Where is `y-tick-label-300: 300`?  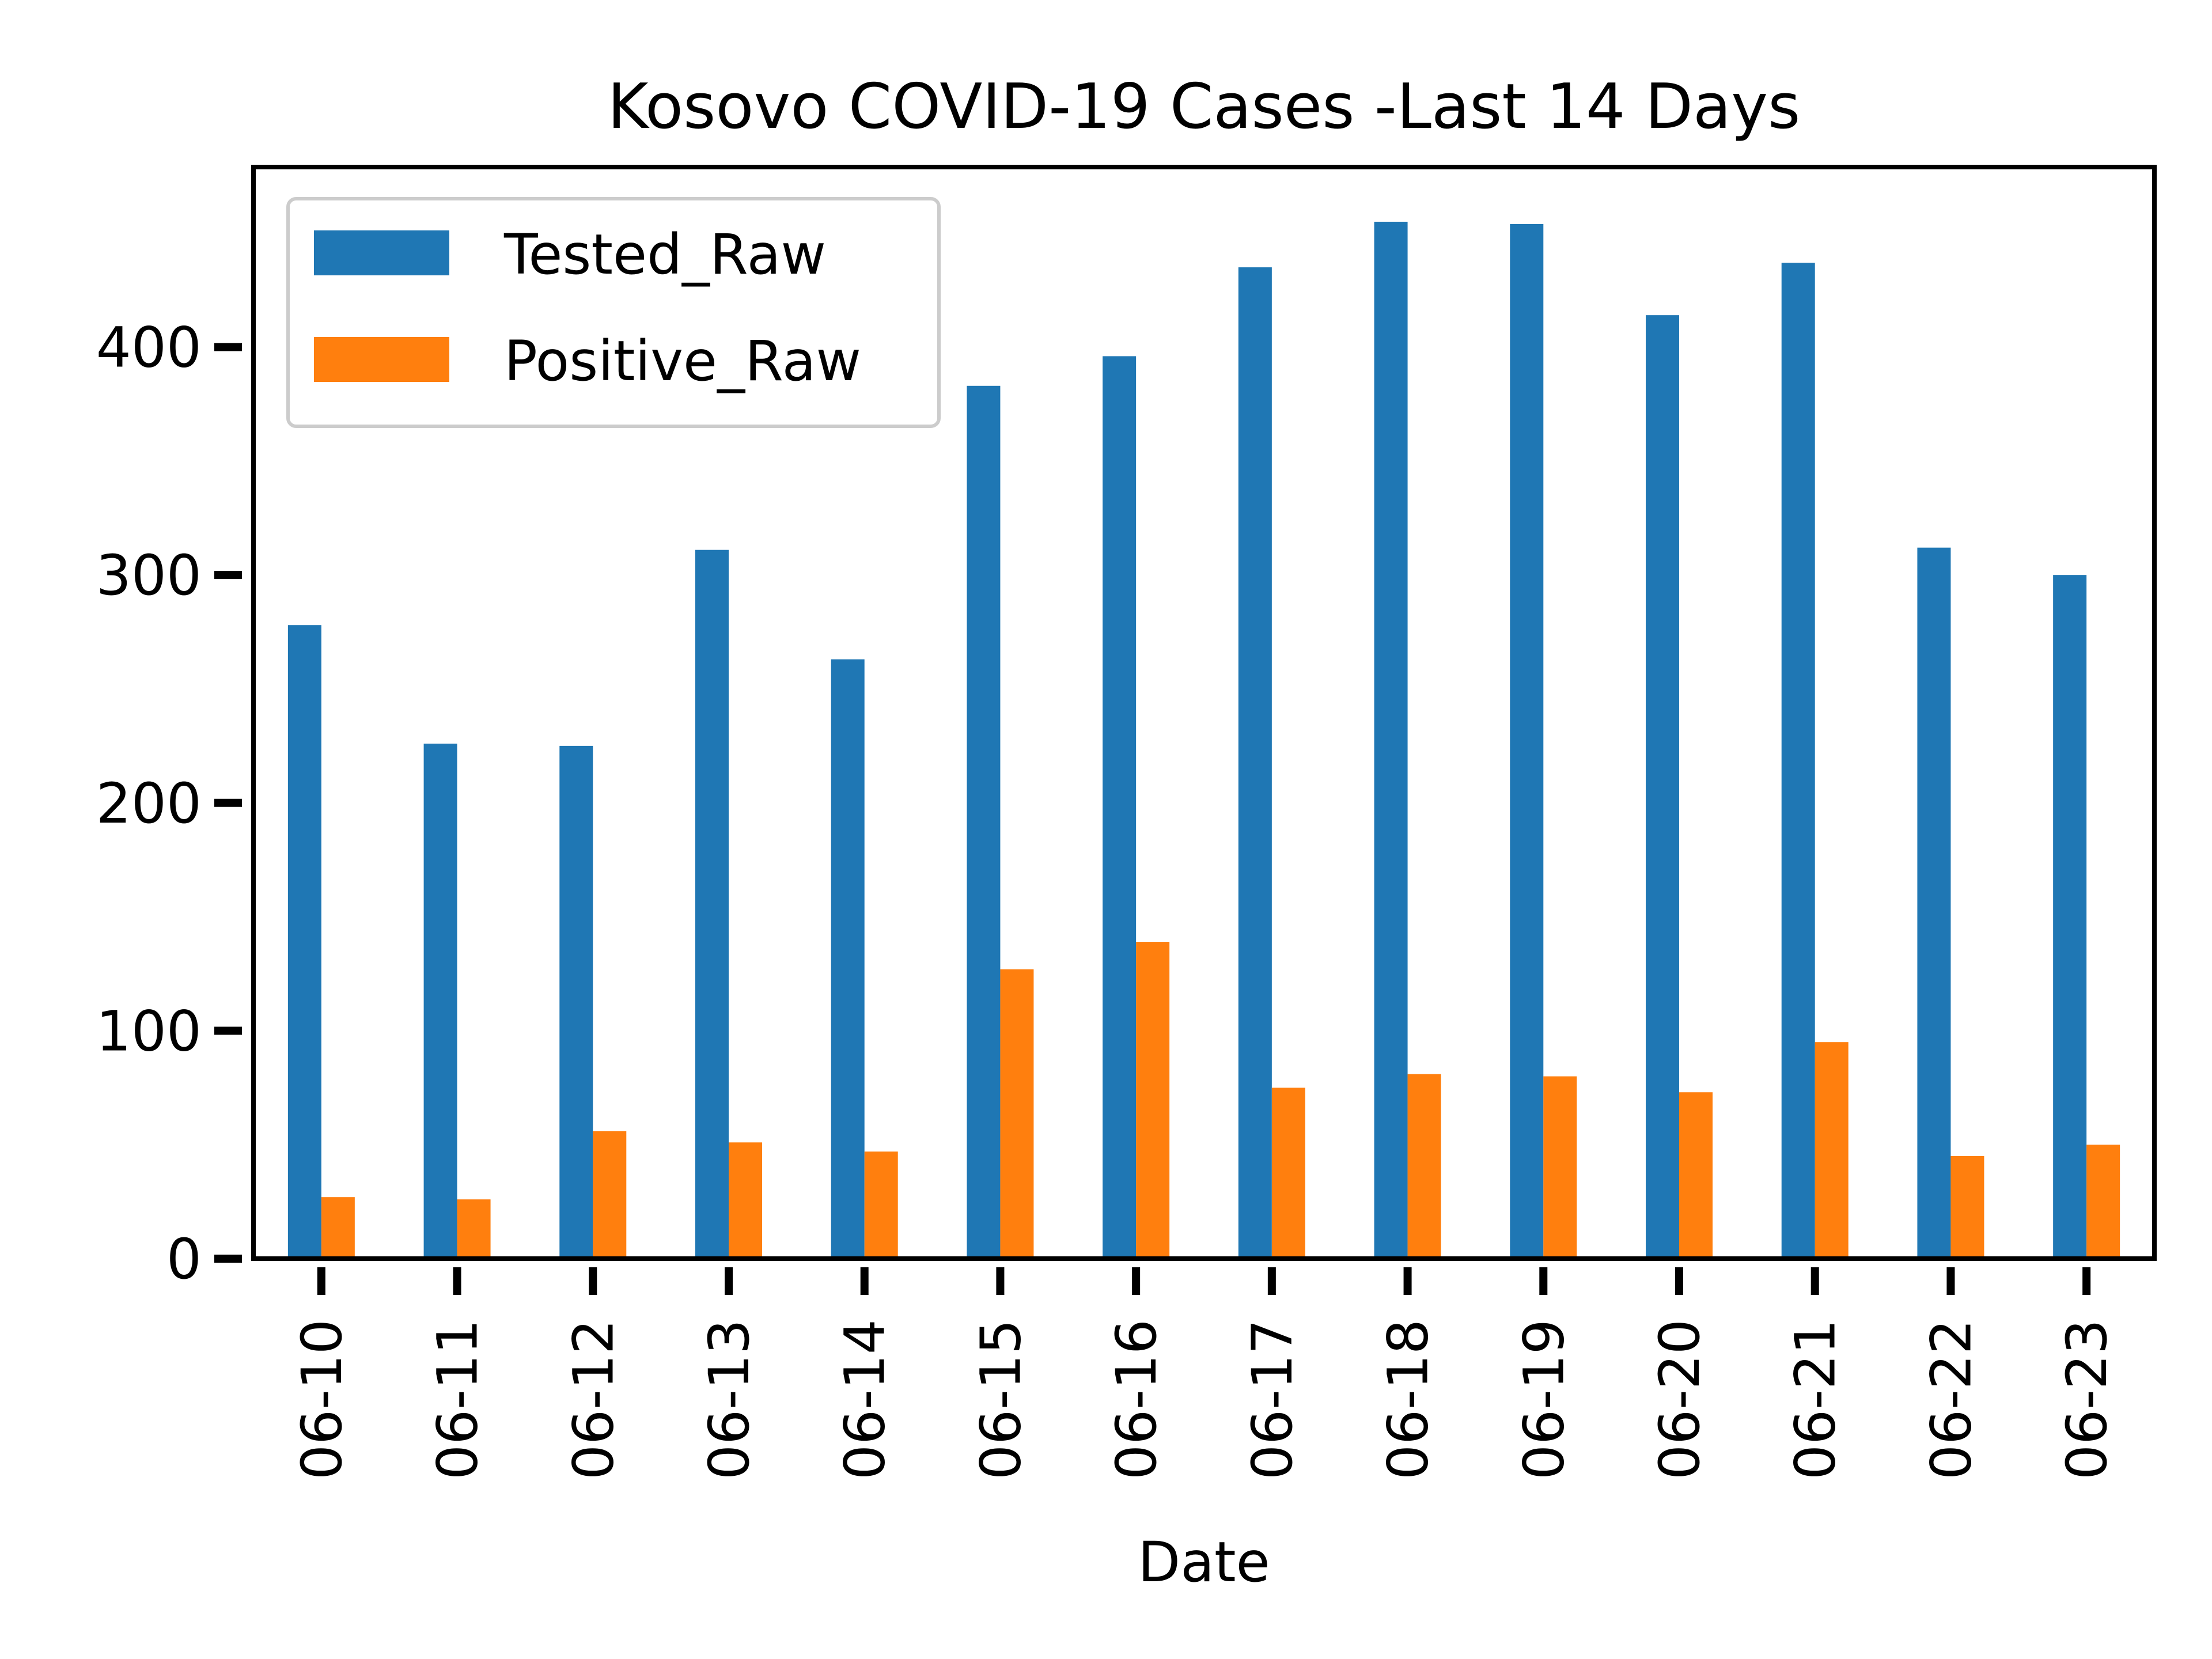
y-tick-label-300: 300 is located at coordinates (149, 575).